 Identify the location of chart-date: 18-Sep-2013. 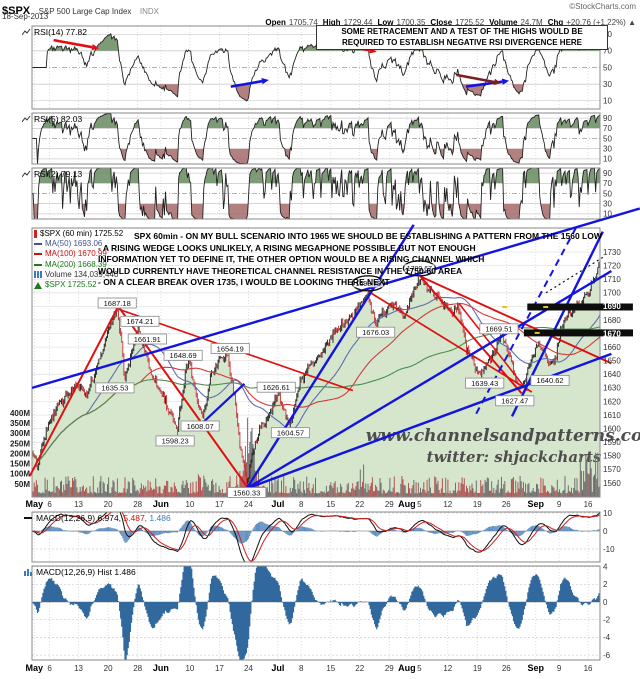
(25, 16).